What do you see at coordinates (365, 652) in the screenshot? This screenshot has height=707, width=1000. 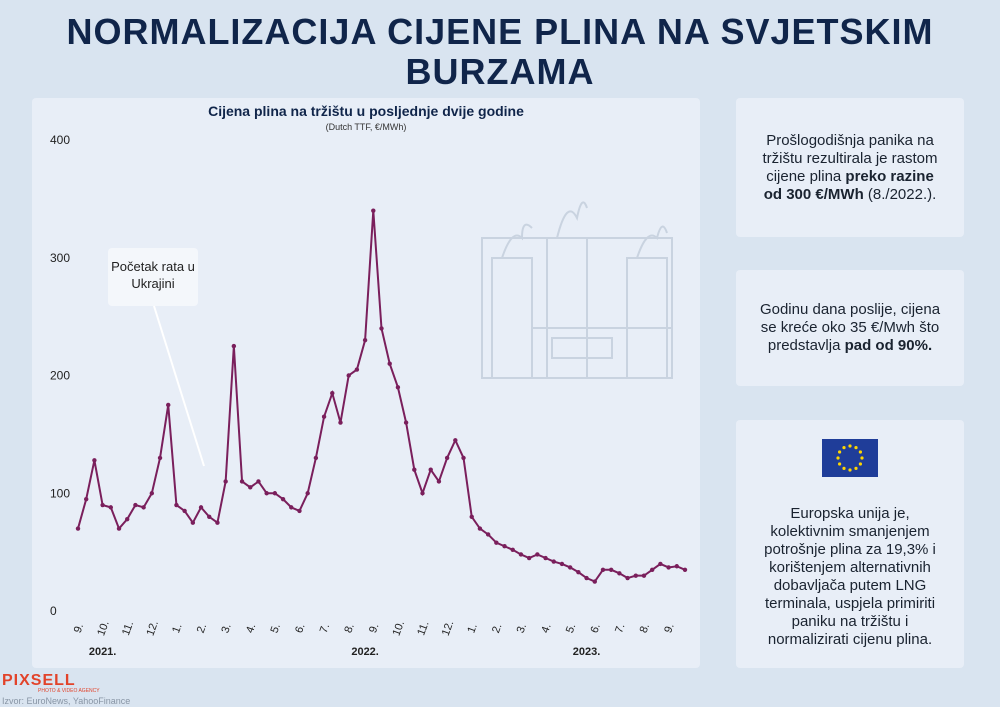 I see `year-label: 2022.` at bounding box center [365, 652].